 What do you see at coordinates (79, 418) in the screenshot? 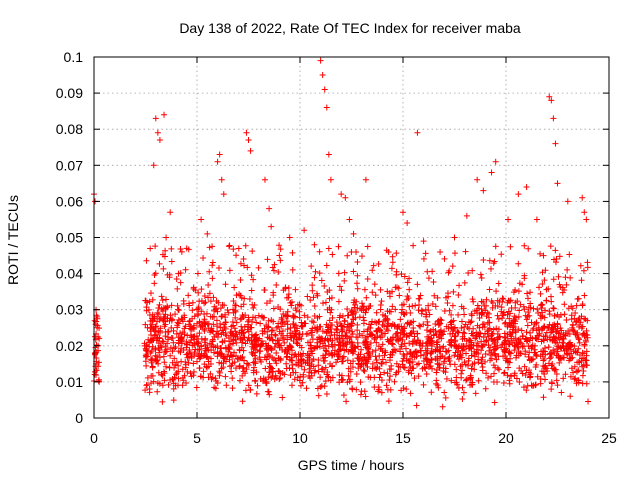
I see `y-tick-label: 0` at bounding box center [79, 418].